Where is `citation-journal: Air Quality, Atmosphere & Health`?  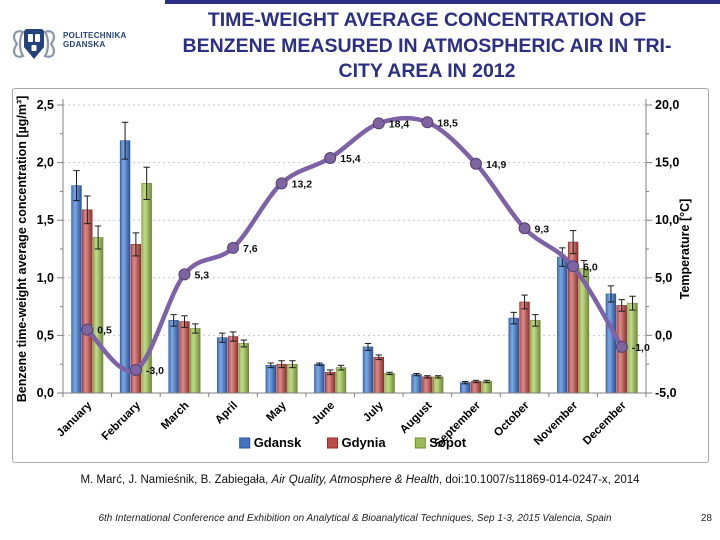
citation-journal: Air Quality, Atmosphere & Health is located at coordinates (355, 480).